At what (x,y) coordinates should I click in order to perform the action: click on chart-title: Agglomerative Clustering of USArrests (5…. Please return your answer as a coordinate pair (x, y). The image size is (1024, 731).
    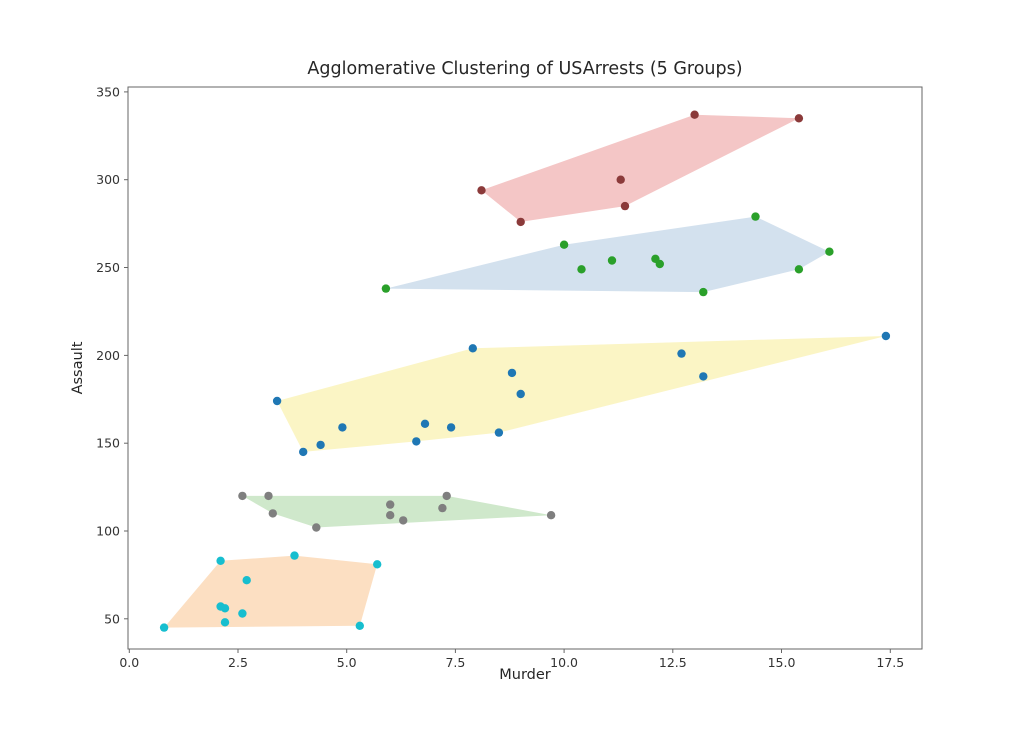
    Looking at the image, I should click on (525, 69).